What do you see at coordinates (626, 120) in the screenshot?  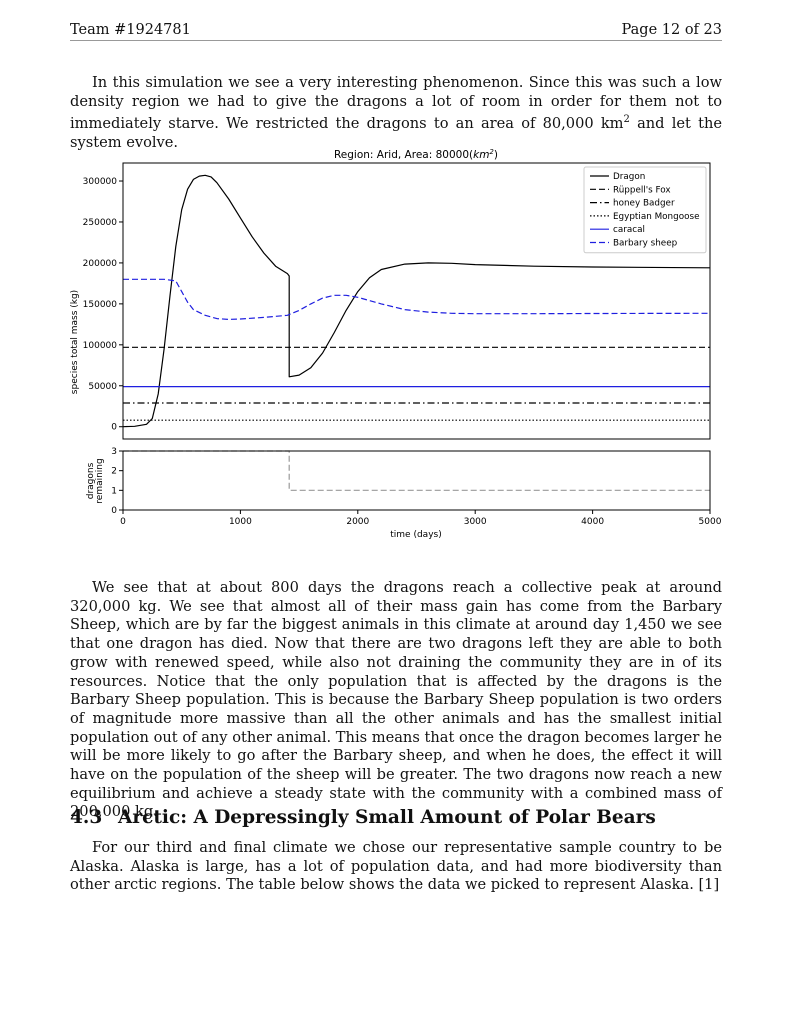 I see `superscript: 2` at bounding box center [626, 120].